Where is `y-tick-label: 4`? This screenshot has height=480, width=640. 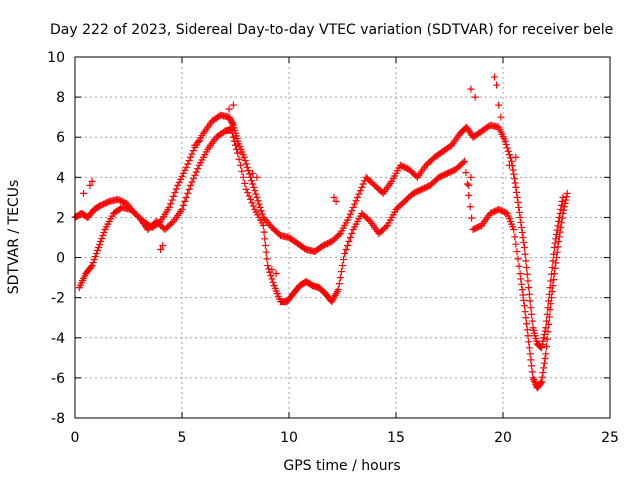 y-tick-label: 4 is located at coordinates (60, 178).